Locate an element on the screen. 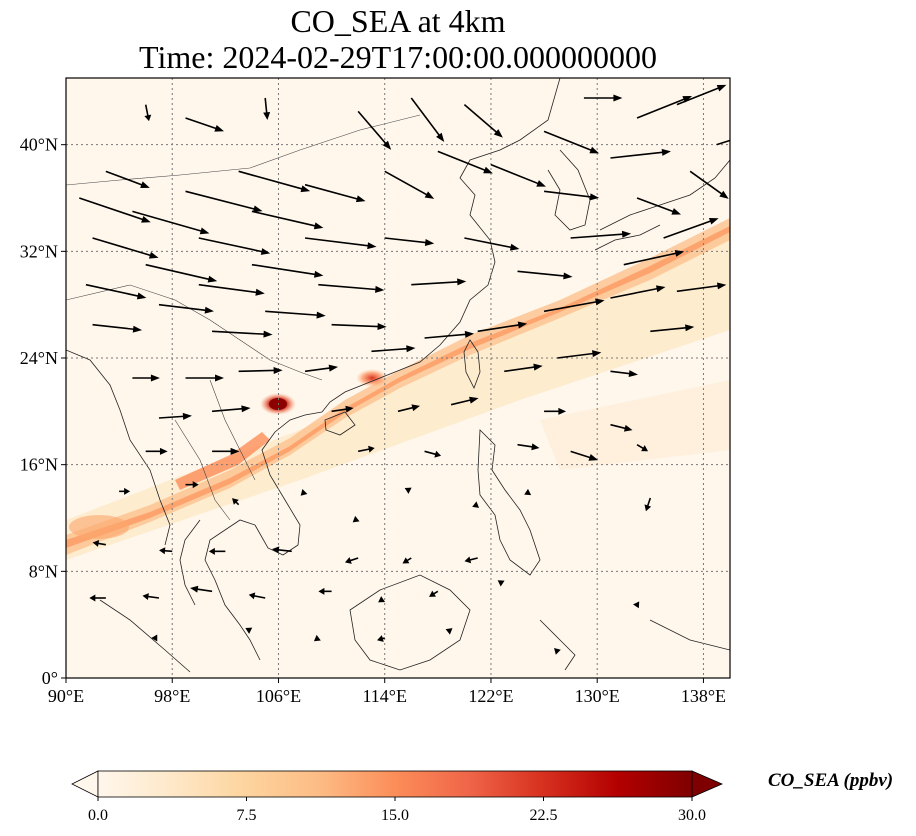  co-hotspot-guangdong is located at coordinates (372, 378).